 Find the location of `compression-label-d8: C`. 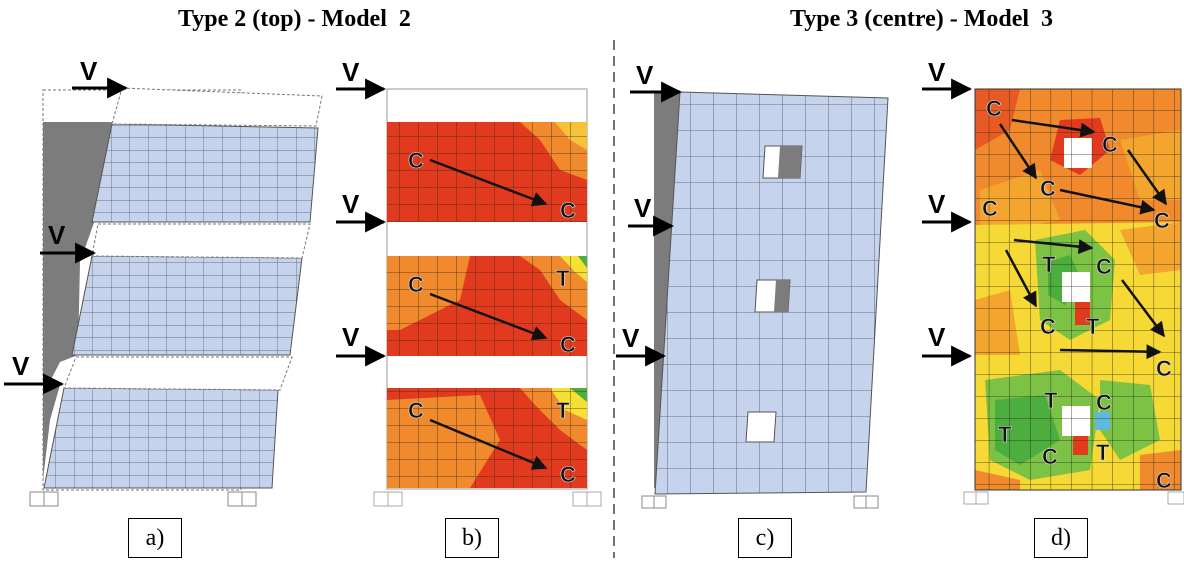

compression-label-d8: C is located at coordinates (1164, 368).